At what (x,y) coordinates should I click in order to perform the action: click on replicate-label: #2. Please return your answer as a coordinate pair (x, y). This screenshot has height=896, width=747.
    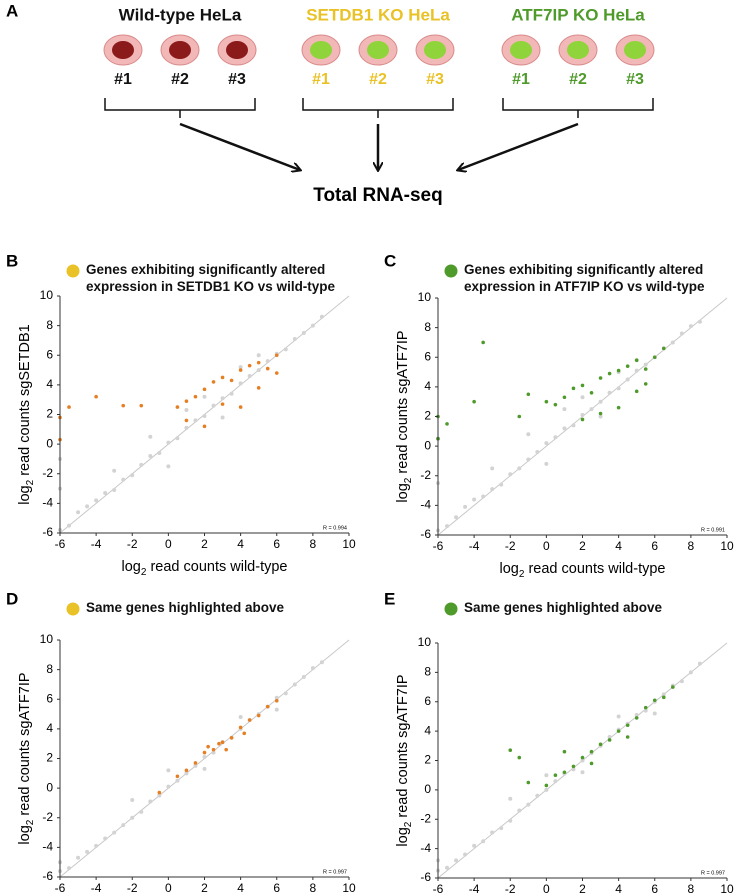
    Looking at the image, I should click on (578, 79).